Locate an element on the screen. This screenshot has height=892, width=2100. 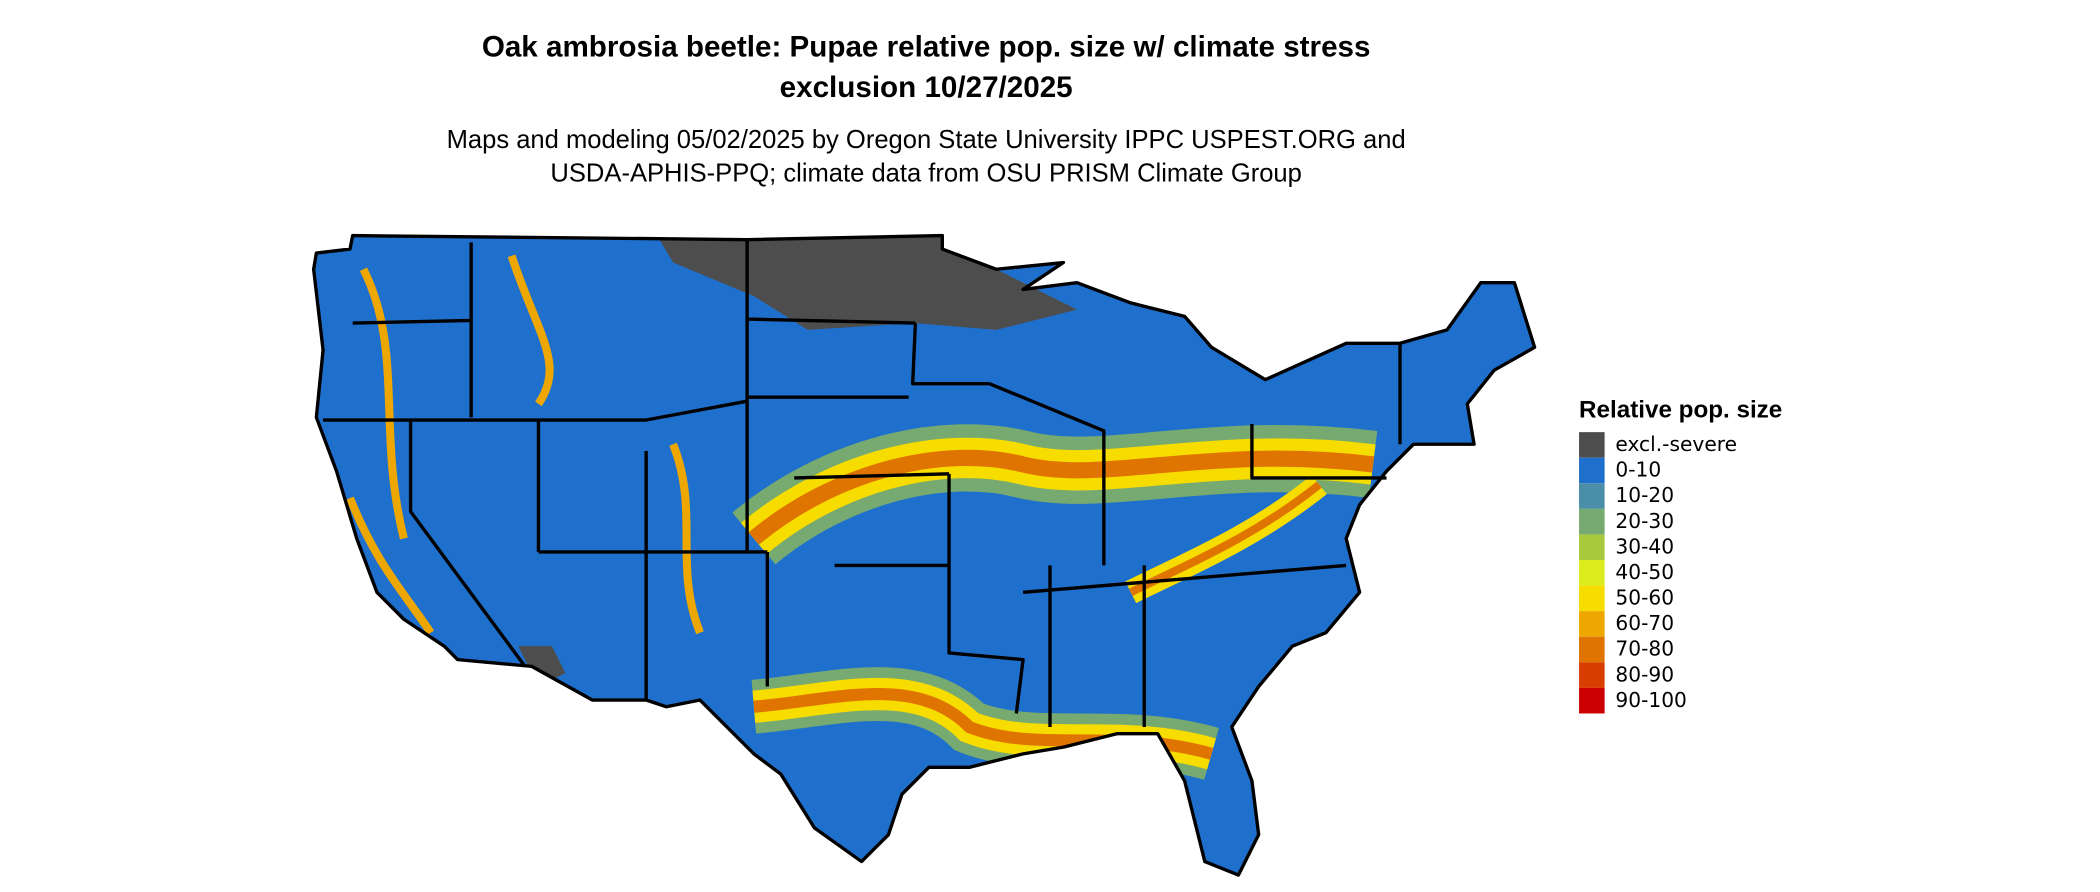
legend-label: 0-10 is located at coordinates (1638, 470).